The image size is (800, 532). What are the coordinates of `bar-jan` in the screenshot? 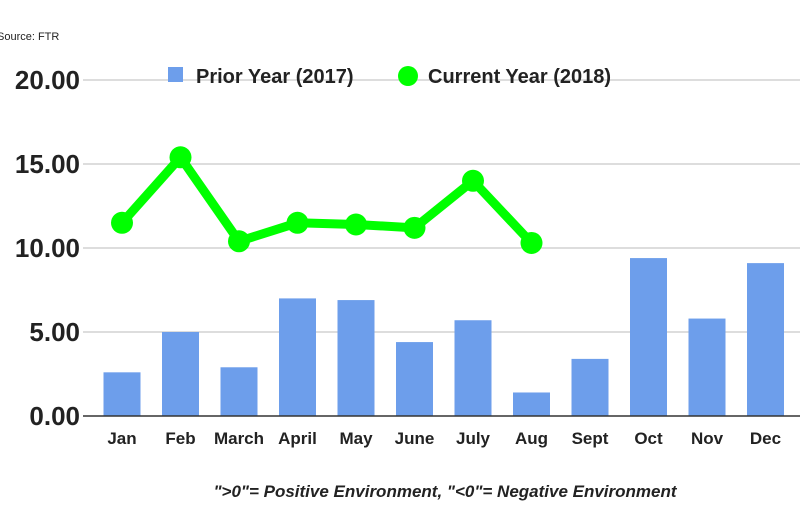 It's located at (122, 394).